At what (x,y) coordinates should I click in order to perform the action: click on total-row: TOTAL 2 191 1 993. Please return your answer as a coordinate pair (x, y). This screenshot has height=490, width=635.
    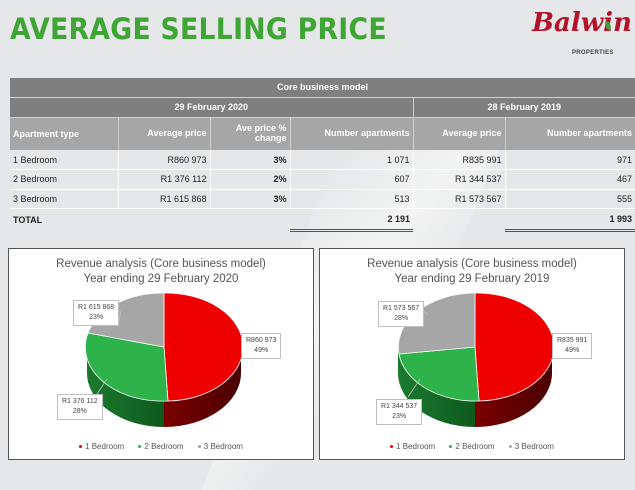
    Looking at the image, I should click on (322, 220).